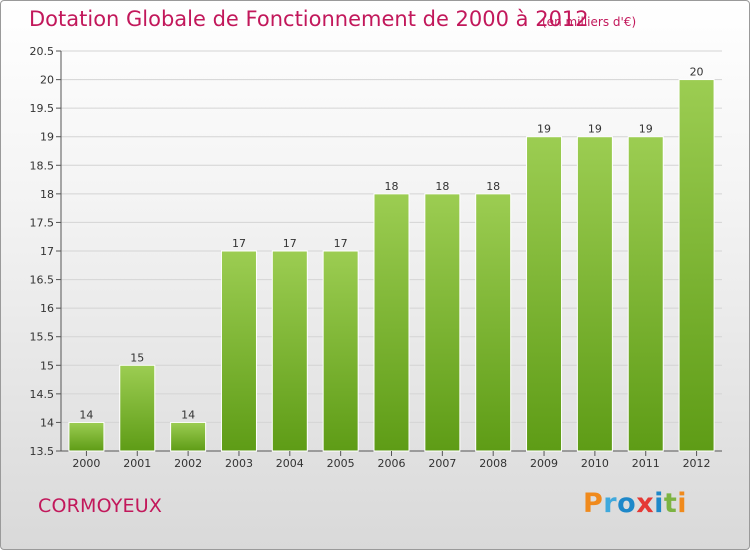 The height and width of the screenshot is (550, 750). I want to click on x-tick-label: 2009, so click(544, 463).